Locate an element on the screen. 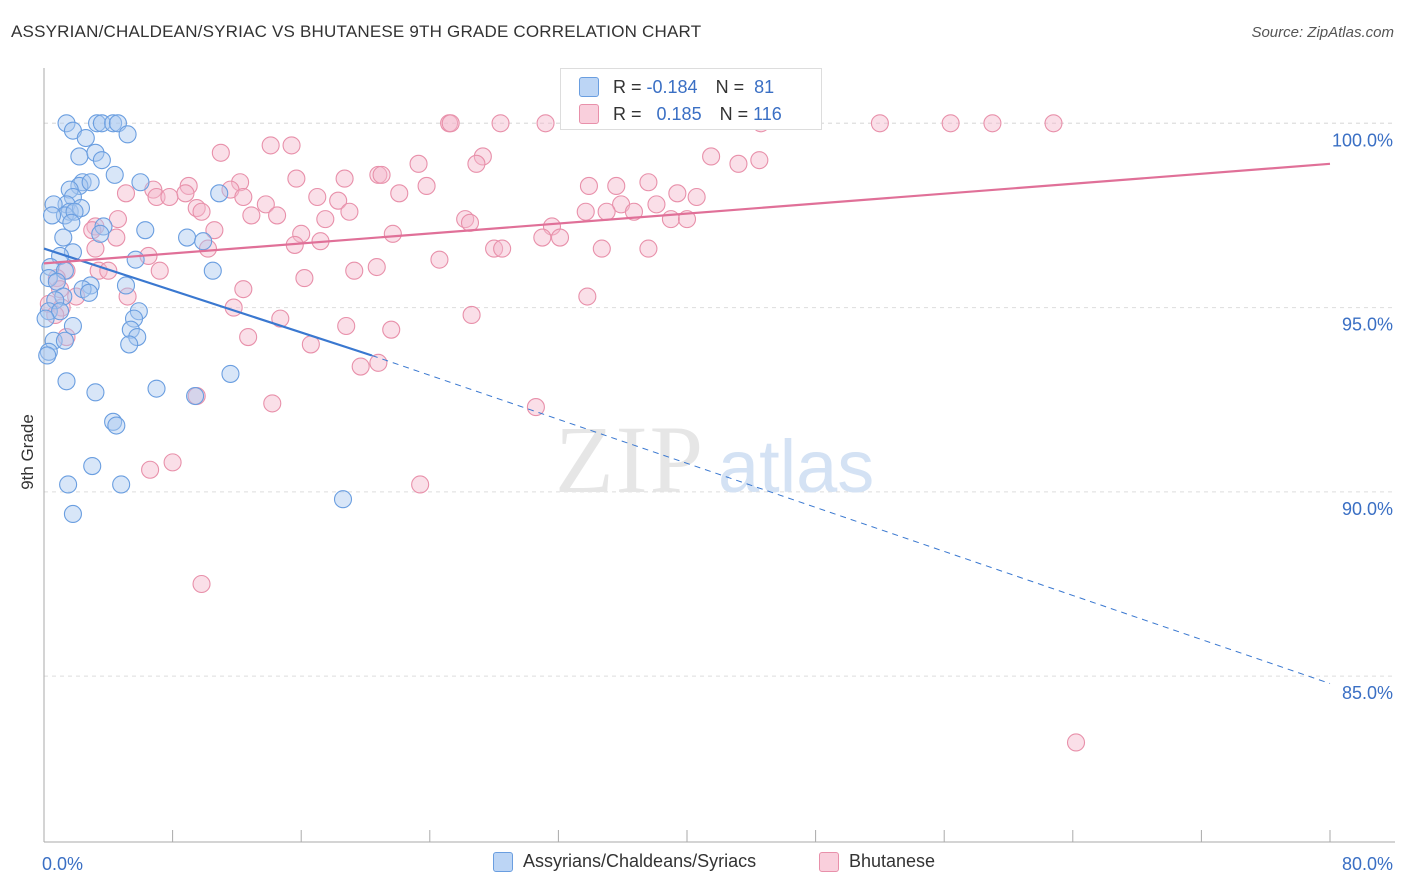 The height and width of the screenshot is (892, 1406). watermark-zip: ZIP is located at coordinates (630, 459).